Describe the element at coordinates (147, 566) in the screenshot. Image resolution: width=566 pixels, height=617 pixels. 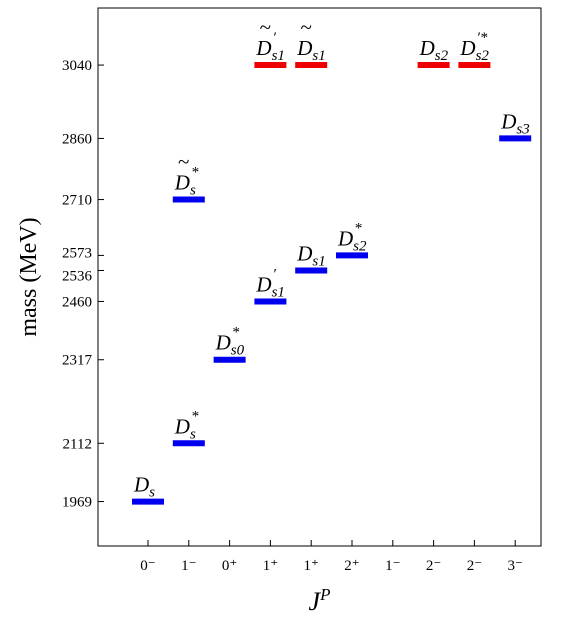
I see `x-tick-label: 0⁻` at that location.